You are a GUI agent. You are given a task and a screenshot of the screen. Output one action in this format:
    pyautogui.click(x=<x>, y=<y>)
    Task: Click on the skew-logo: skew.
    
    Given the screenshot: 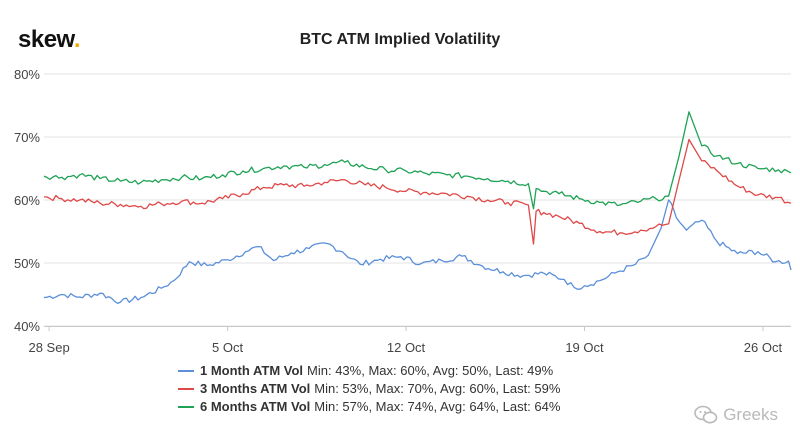 What is the action you would take?
    pyautogui.click(x=49, y=40)
    